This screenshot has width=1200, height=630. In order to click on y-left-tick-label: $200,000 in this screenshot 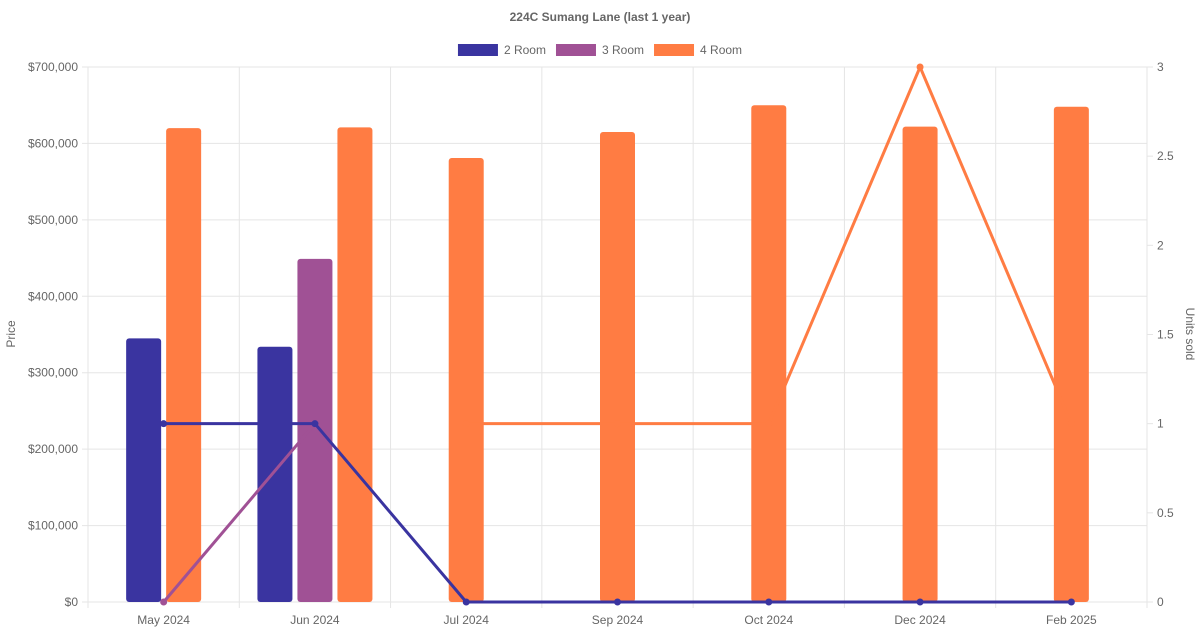, I will do `click(53, 449)`.